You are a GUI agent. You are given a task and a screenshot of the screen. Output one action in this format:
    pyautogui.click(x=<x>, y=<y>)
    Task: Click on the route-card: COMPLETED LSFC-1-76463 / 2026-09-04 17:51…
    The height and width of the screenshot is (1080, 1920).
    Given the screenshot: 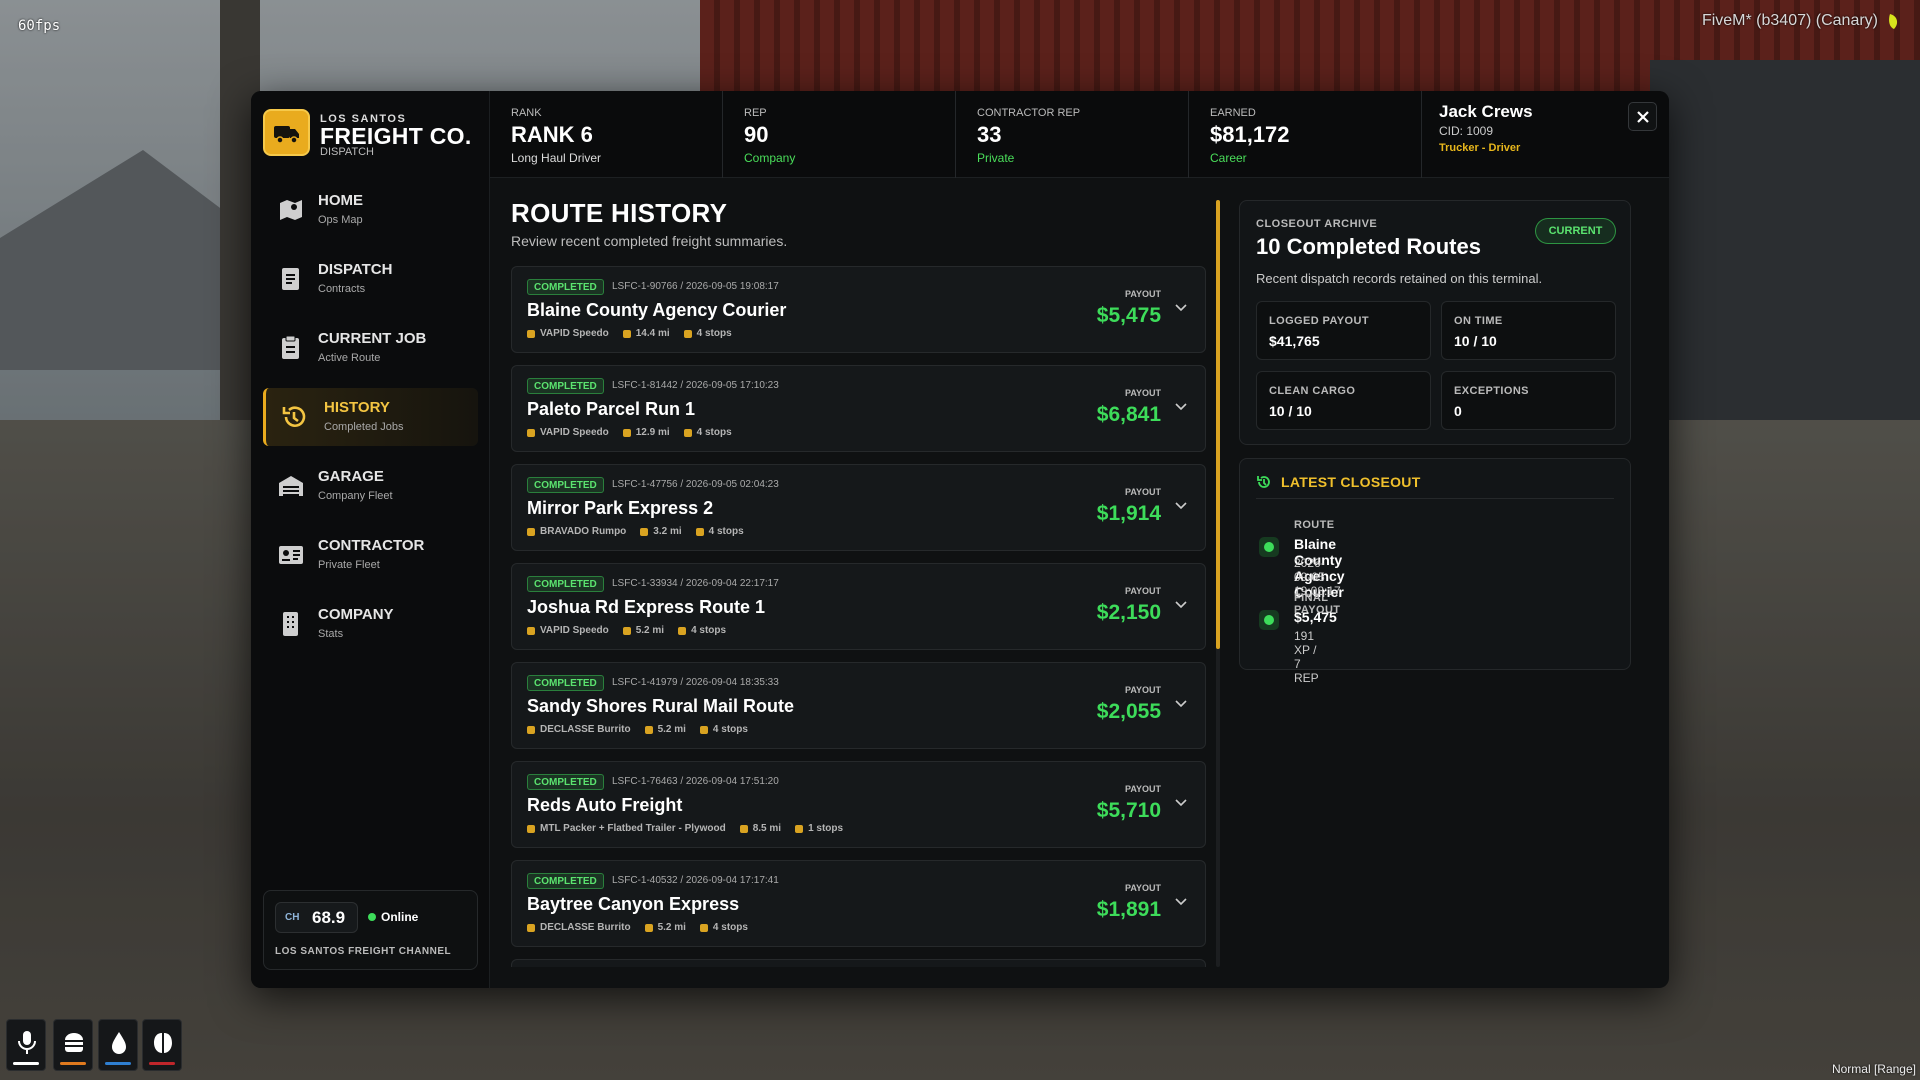 What is the action you would take?
    pyautogui.click(x=858, y=804)
    